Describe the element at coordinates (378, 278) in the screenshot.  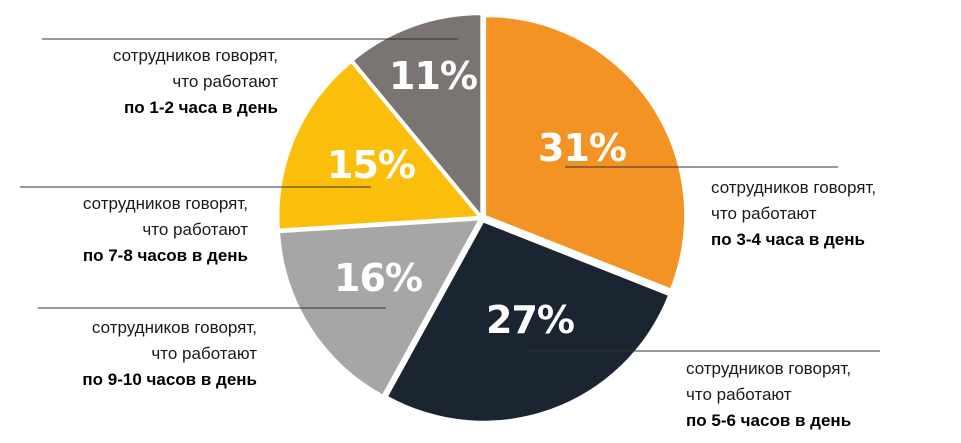
I see `pct-label-slice-16: 16%` at that location.